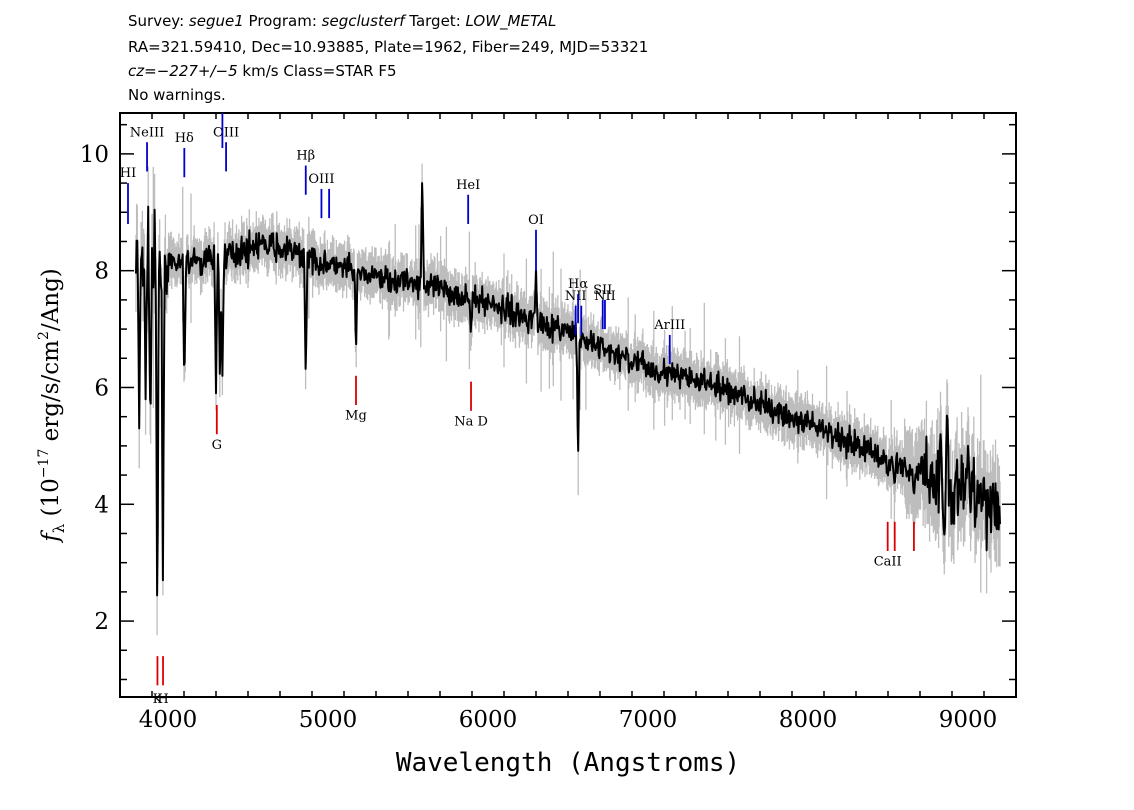 This screenshot has width=1134, height=810. I want to click on x-axis-label: Wavelength (Angstroms), so click(568, 763).